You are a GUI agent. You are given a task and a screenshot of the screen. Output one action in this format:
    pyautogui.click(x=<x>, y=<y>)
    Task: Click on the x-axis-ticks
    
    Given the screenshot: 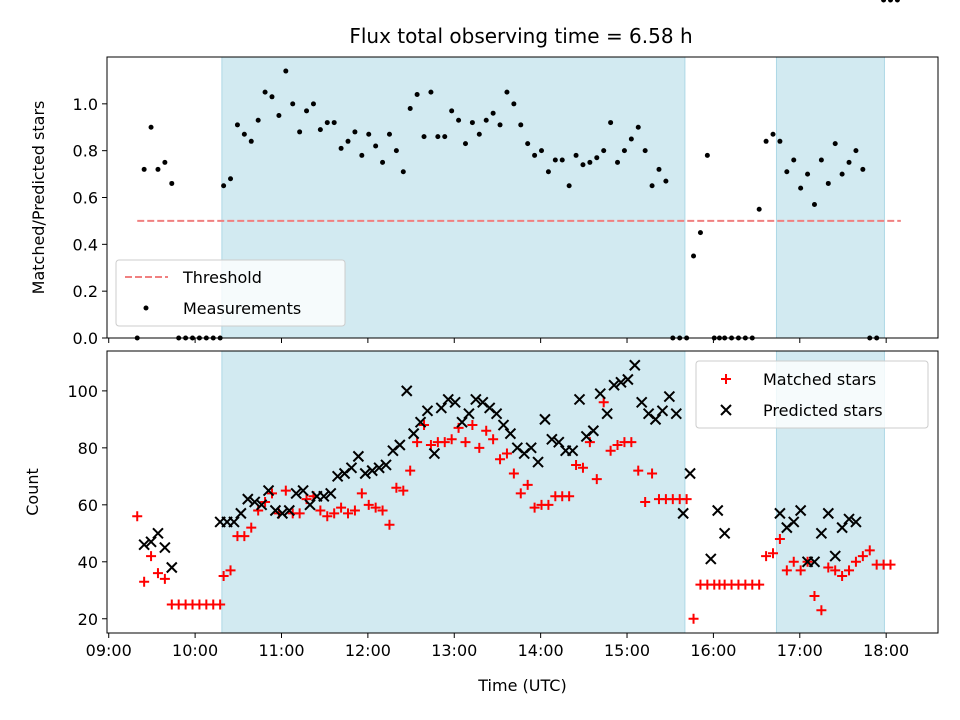 What is the action you would take?
    pyautogui.click(x=497, y=340)
    